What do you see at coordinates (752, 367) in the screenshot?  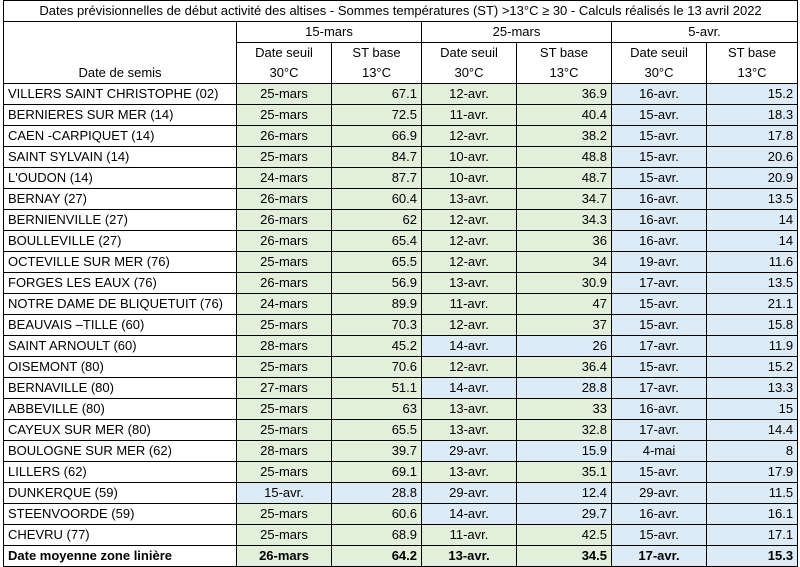 I see `st-5-avr-cell: 15.2` at bounding box center [752, 367].